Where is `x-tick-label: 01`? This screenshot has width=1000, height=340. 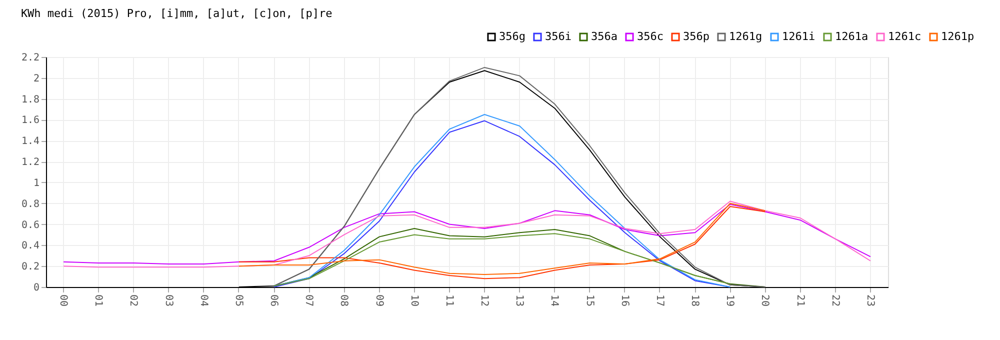
x-tick-label: 01 is located at coordinates (98, 300).